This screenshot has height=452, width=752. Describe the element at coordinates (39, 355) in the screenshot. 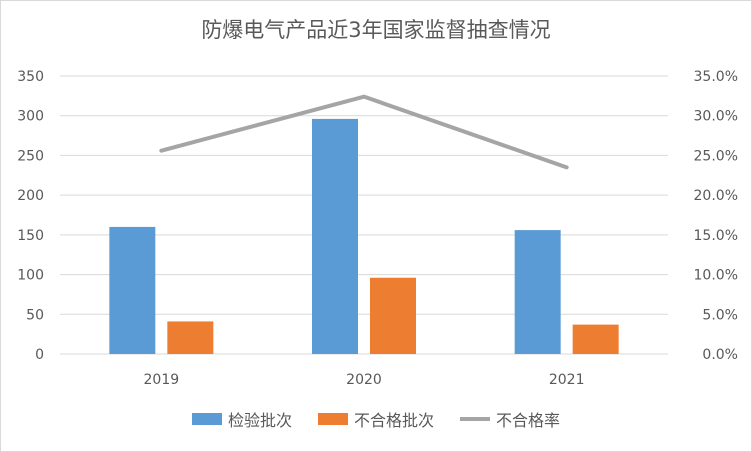

I see `y-left-tick-label: 0` at that location.